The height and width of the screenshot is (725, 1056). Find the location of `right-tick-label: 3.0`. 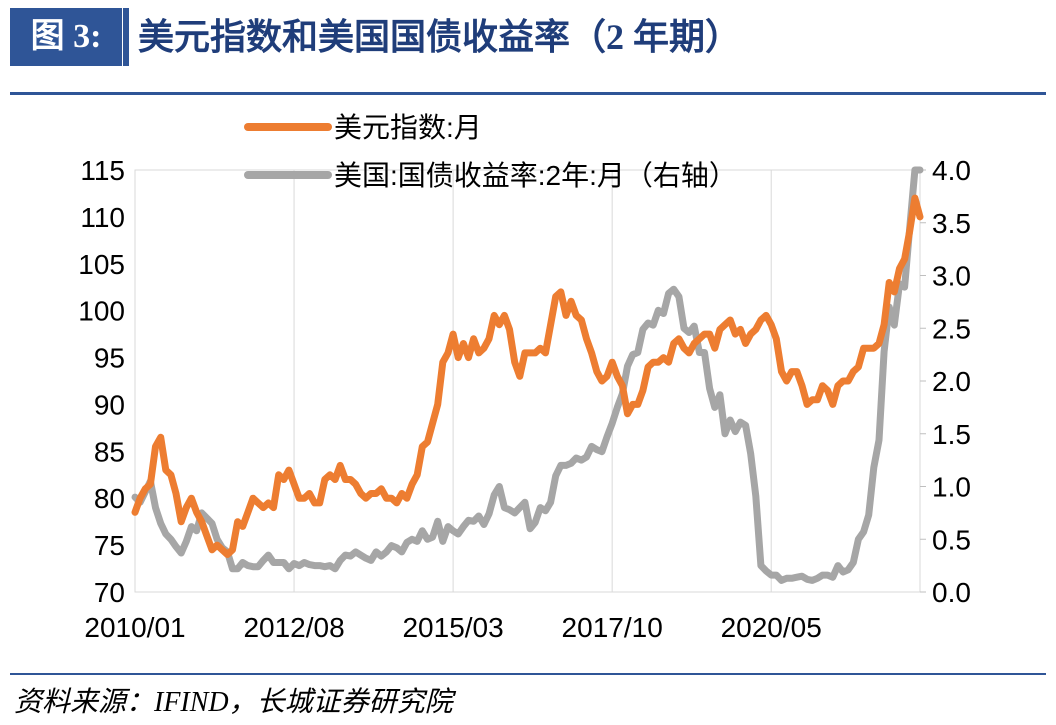

right-tick-label: 3.0 is located at coordinates (951, 276).